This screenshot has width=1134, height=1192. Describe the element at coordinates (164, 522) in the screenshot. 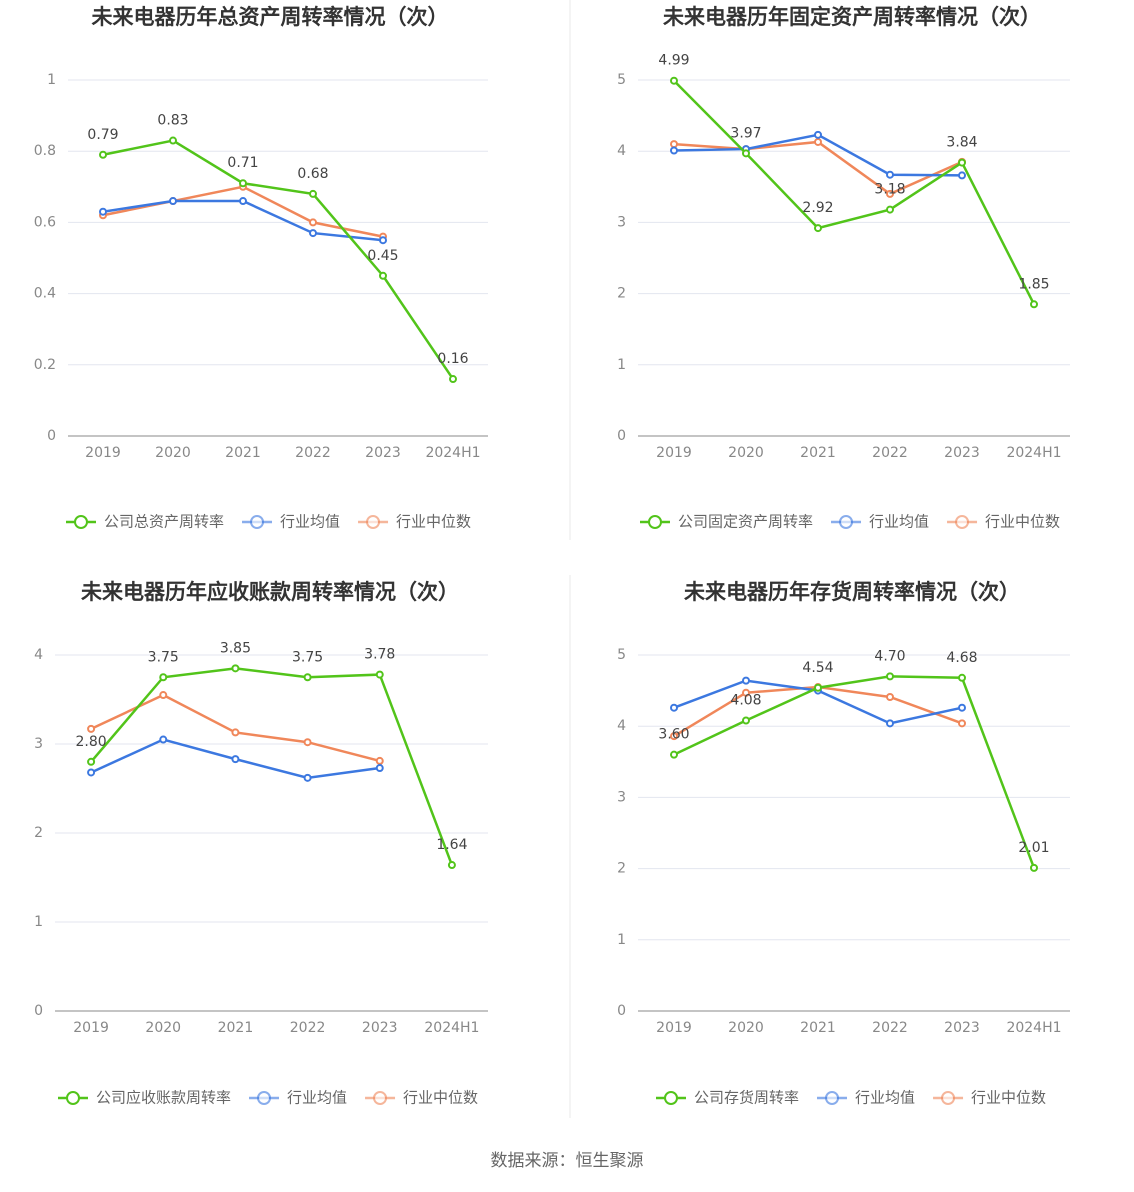

I see `legend-label: 公司总资产周转率` at that location.